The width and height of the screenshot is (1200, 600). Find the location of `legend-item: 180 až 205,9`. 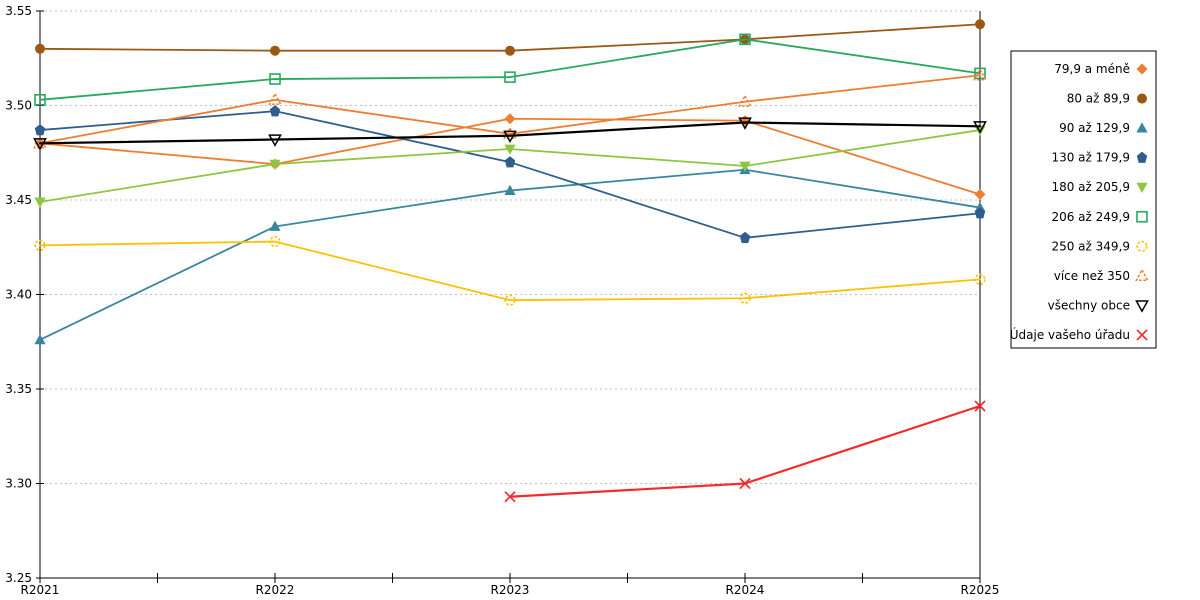

legend-item: 180 až 205,9 is located at coordinates (1099, 187).